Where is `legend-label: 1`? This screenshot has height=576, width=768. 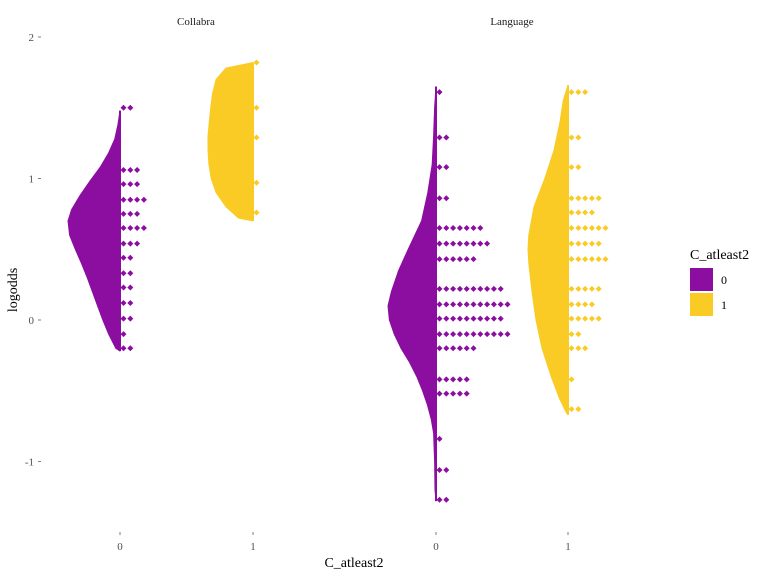
legend-label: 1 is located at coordinates (724, 305).